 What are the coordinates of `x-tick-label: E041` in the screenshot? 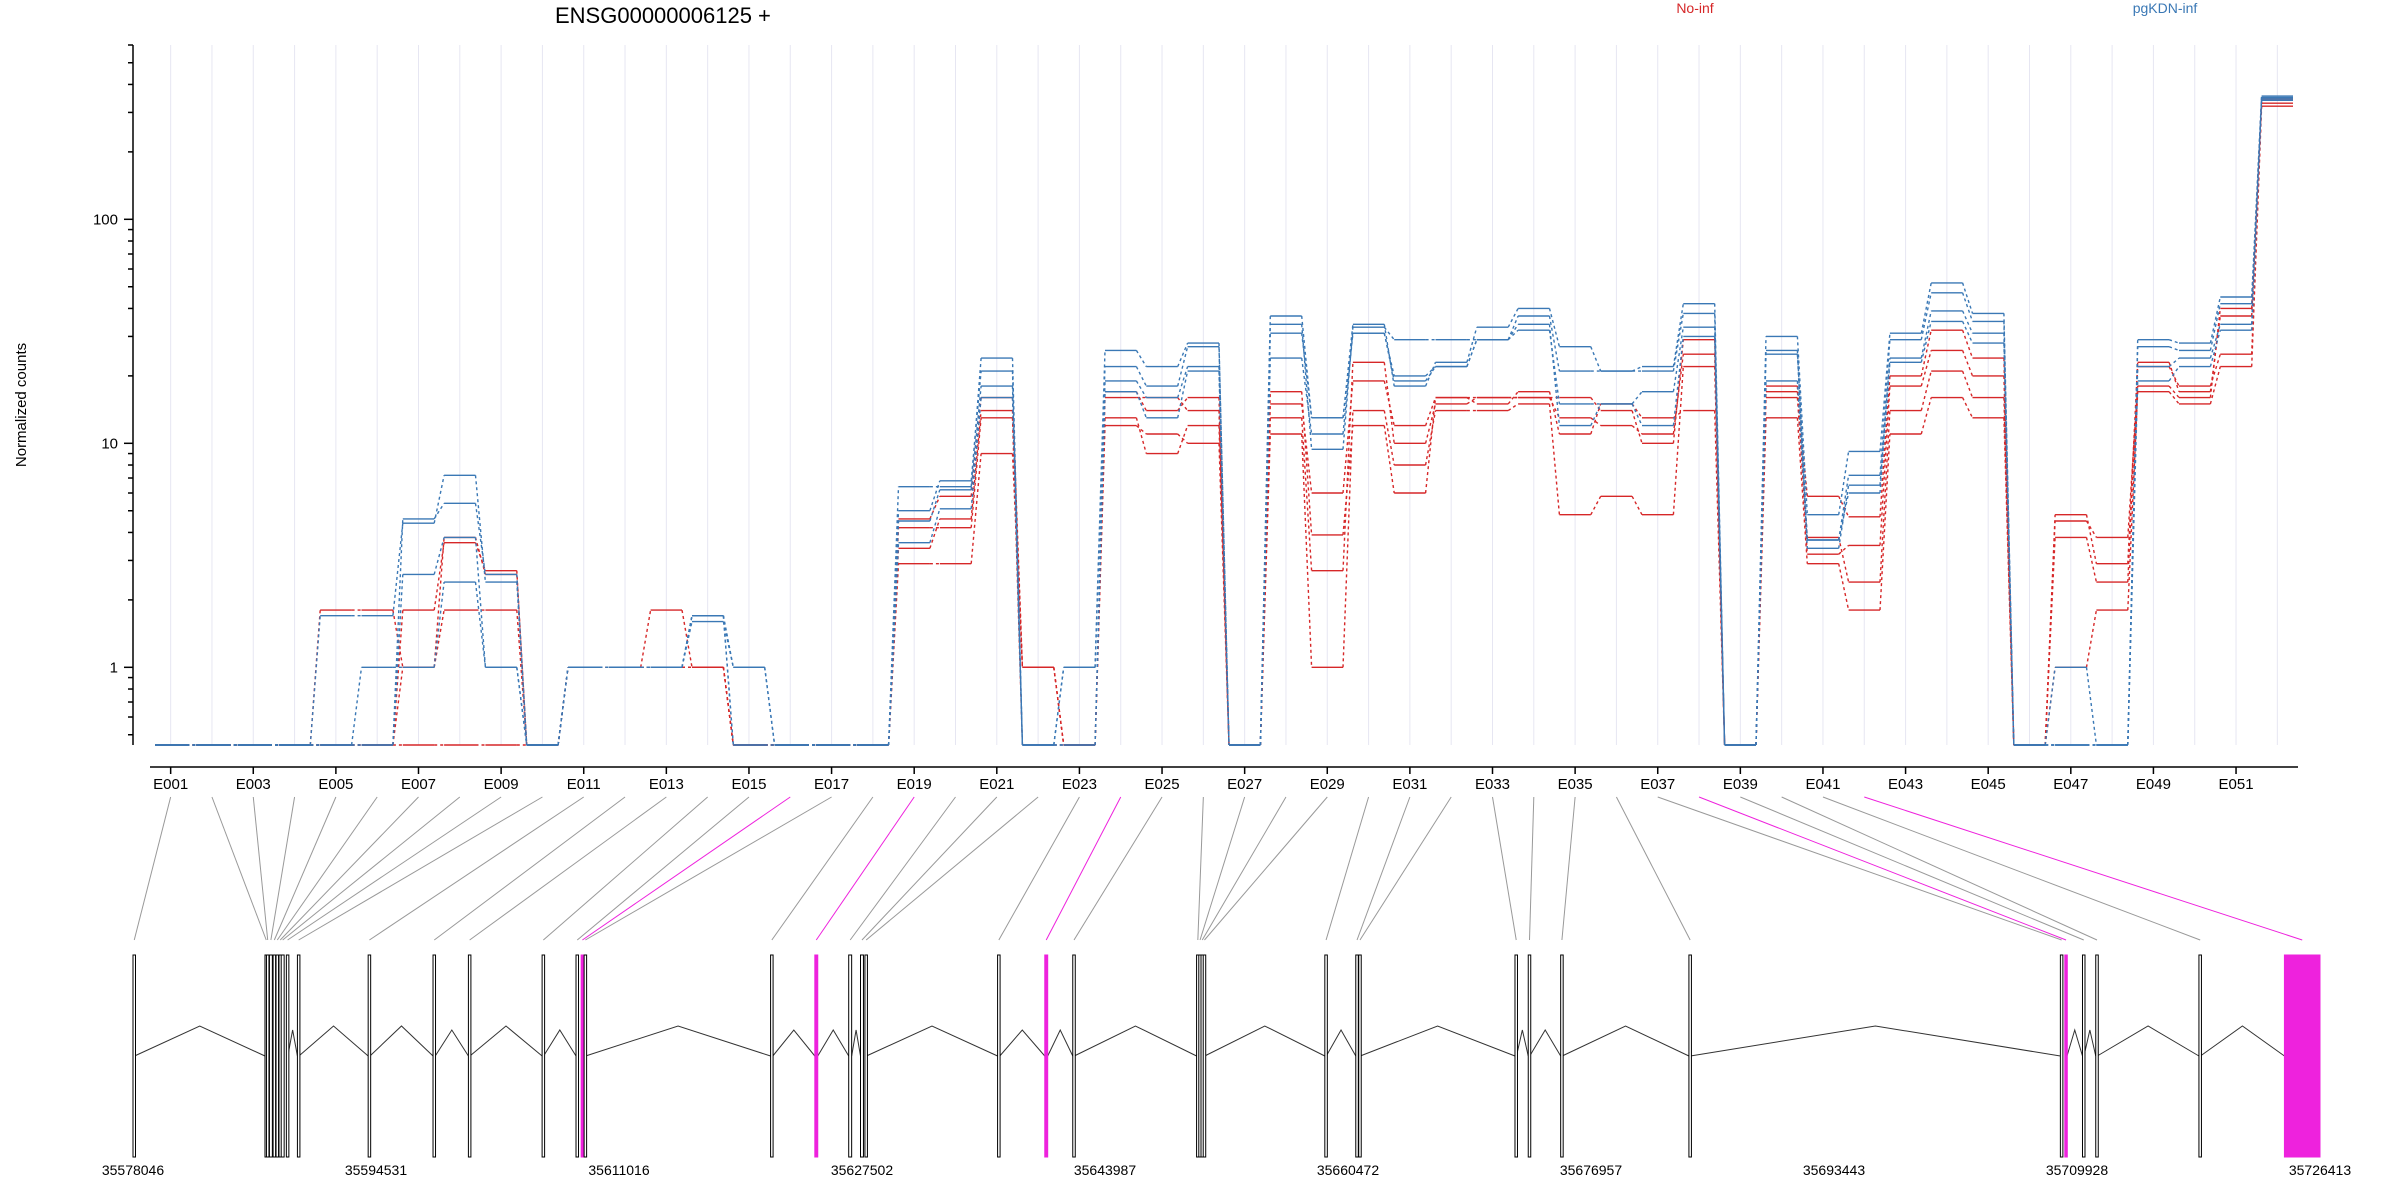 It's located at (1822, 784).